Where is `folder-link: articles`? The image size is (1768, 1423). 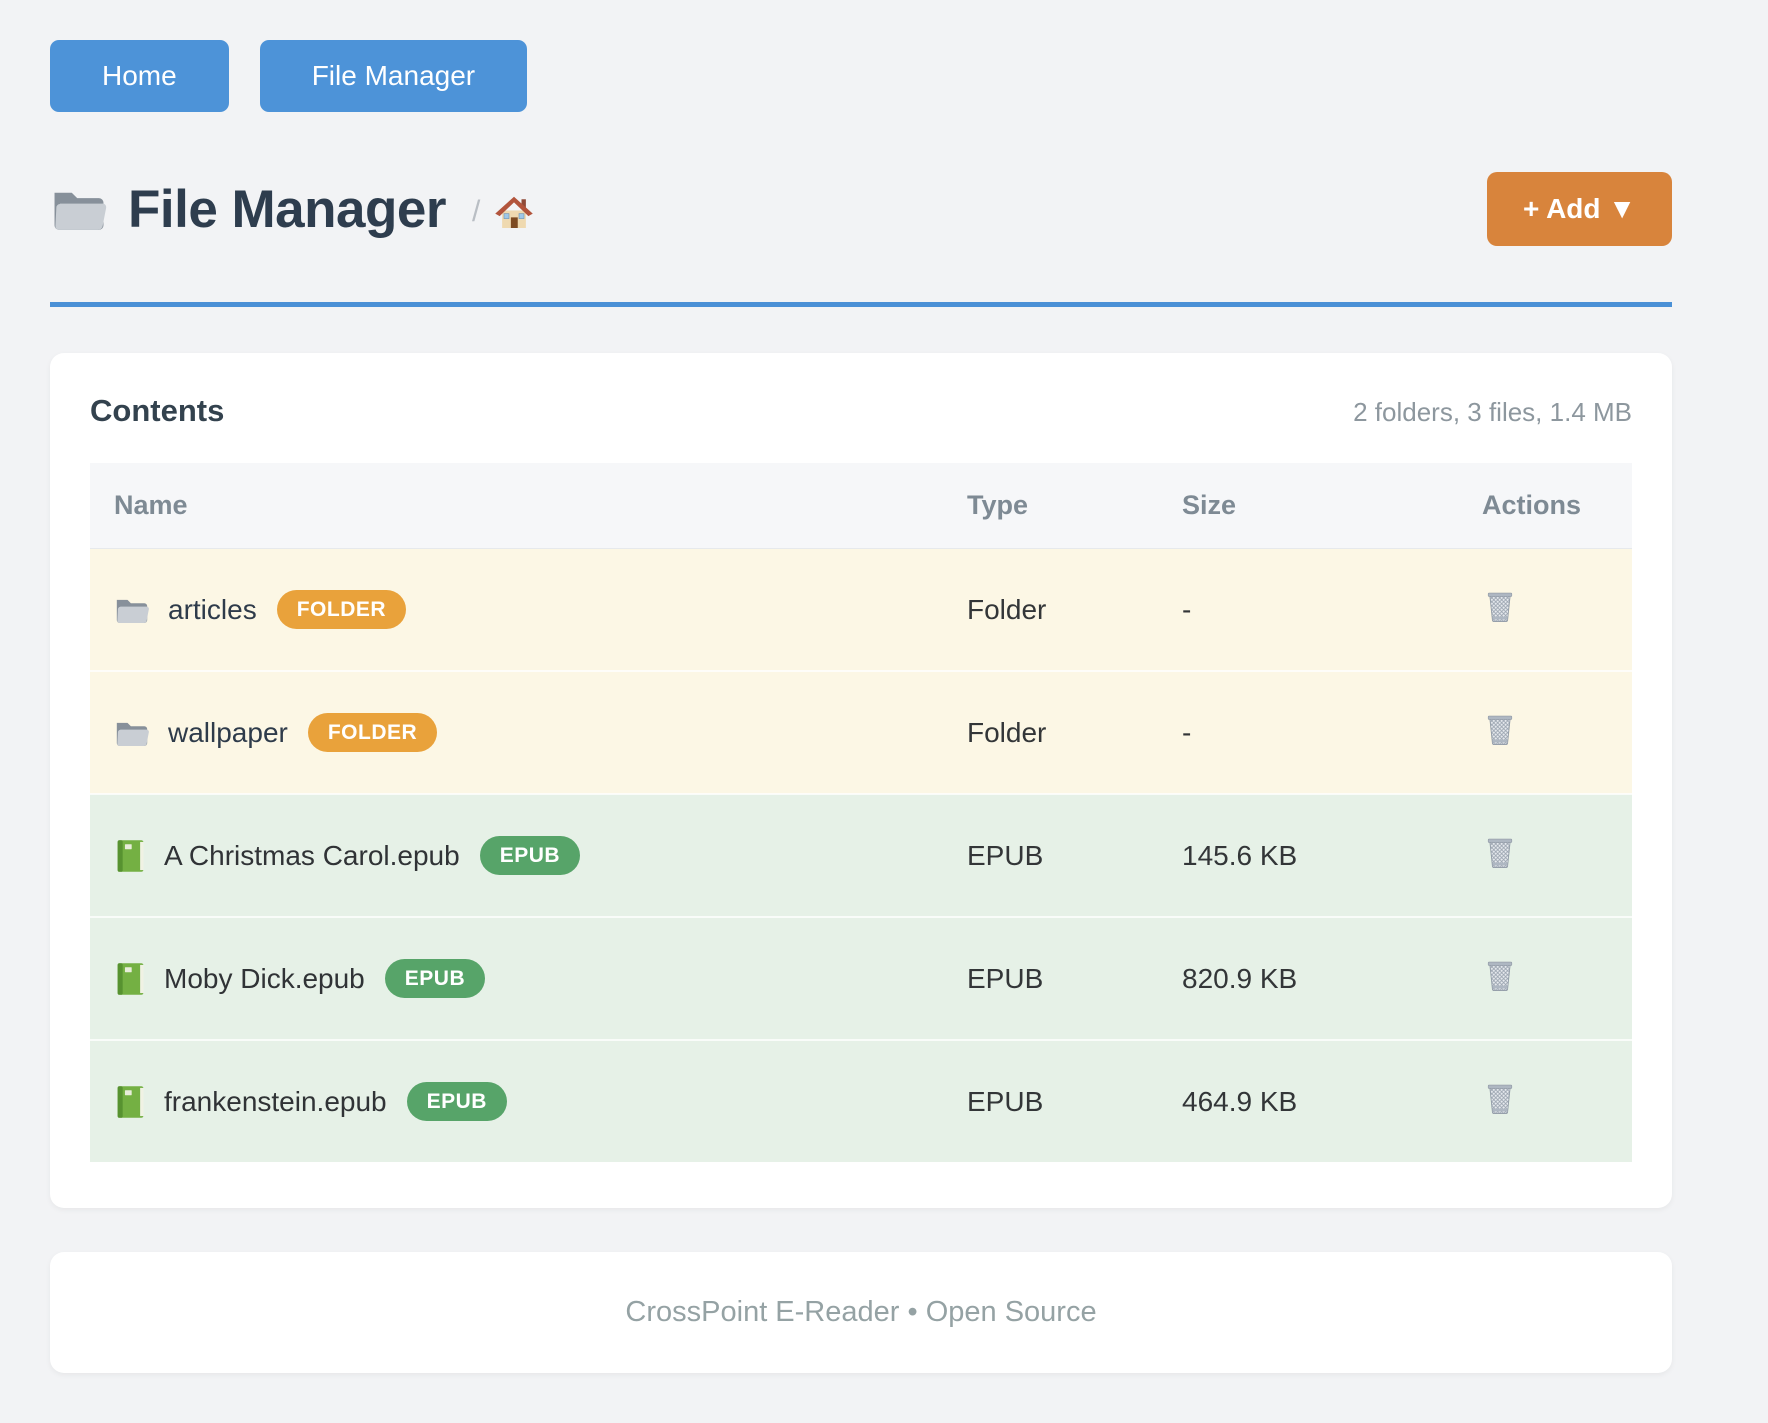 folder-link: articles is located at coordinates (212, 609).